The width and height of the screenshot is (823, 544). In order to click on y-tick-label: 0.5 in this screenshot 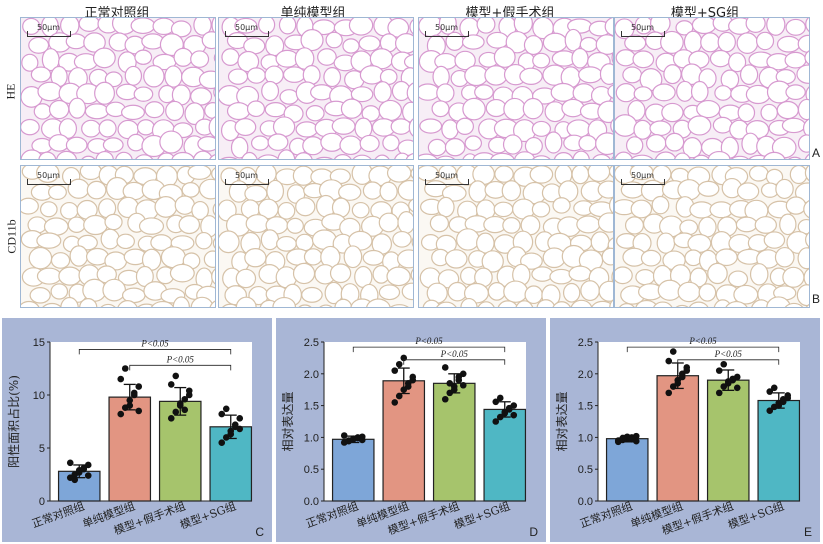, I will do `click(585, 470)`.